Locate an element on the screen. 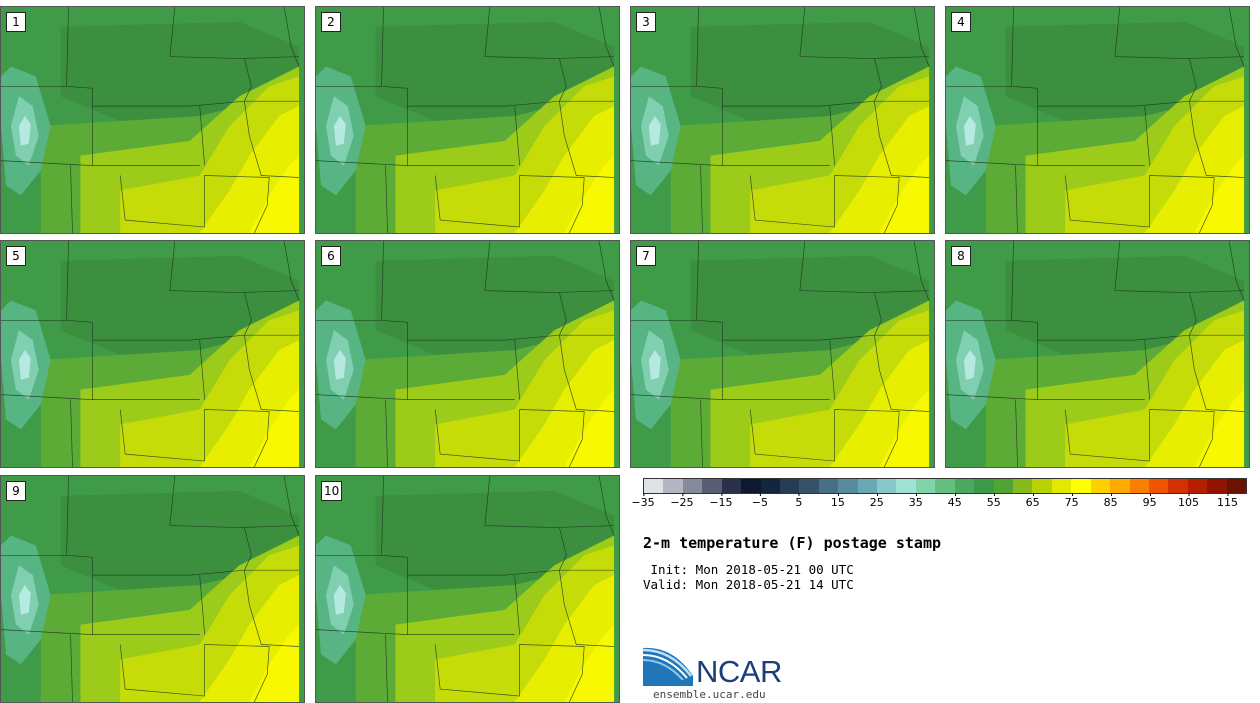 The image size is (1260, 703). panel-number: 3 is located at coordinates (646, 22).